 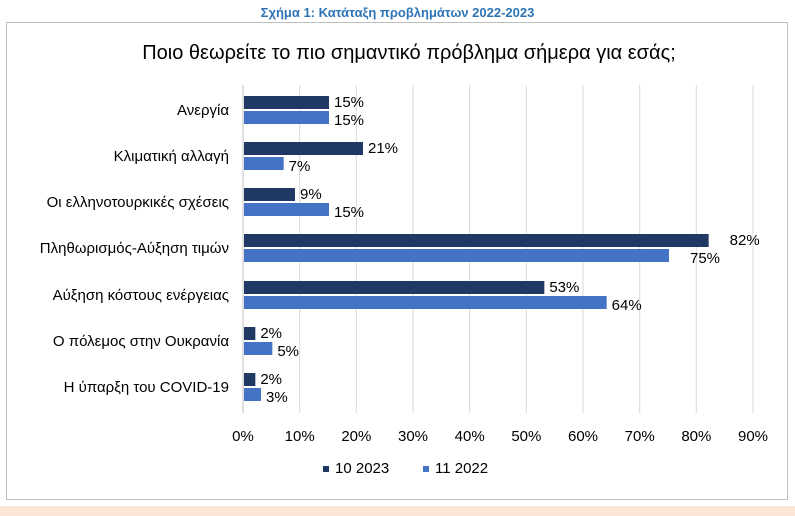 What do you see at coordinates (745, 240) in the screenshot?
I see `data-label: 82%` at bounding box center [745, 240].